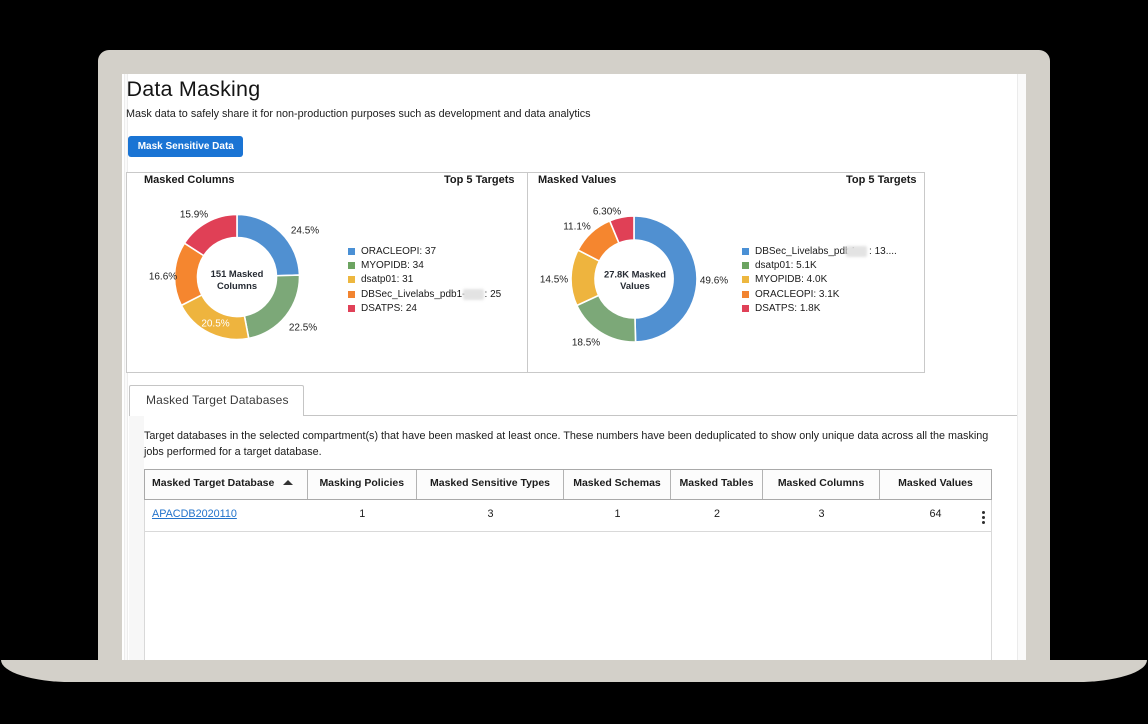 Image resolution: width=1148 pixels, height=724 pixels. What do you see at coordinates (237, 273) in the screenshot?
I see `svg-text: 151 Masked` at bounding box center [237, 273].